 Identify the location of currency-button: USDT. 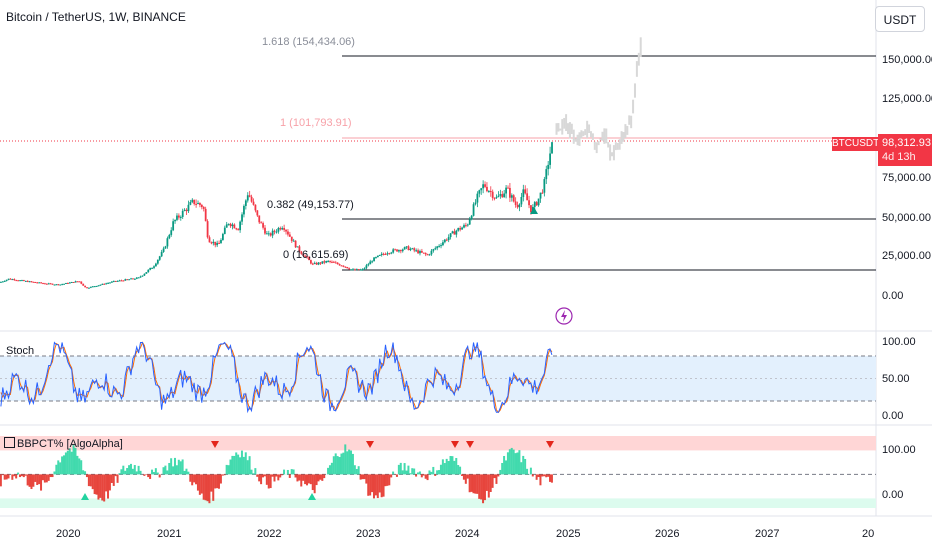
(900, 19).